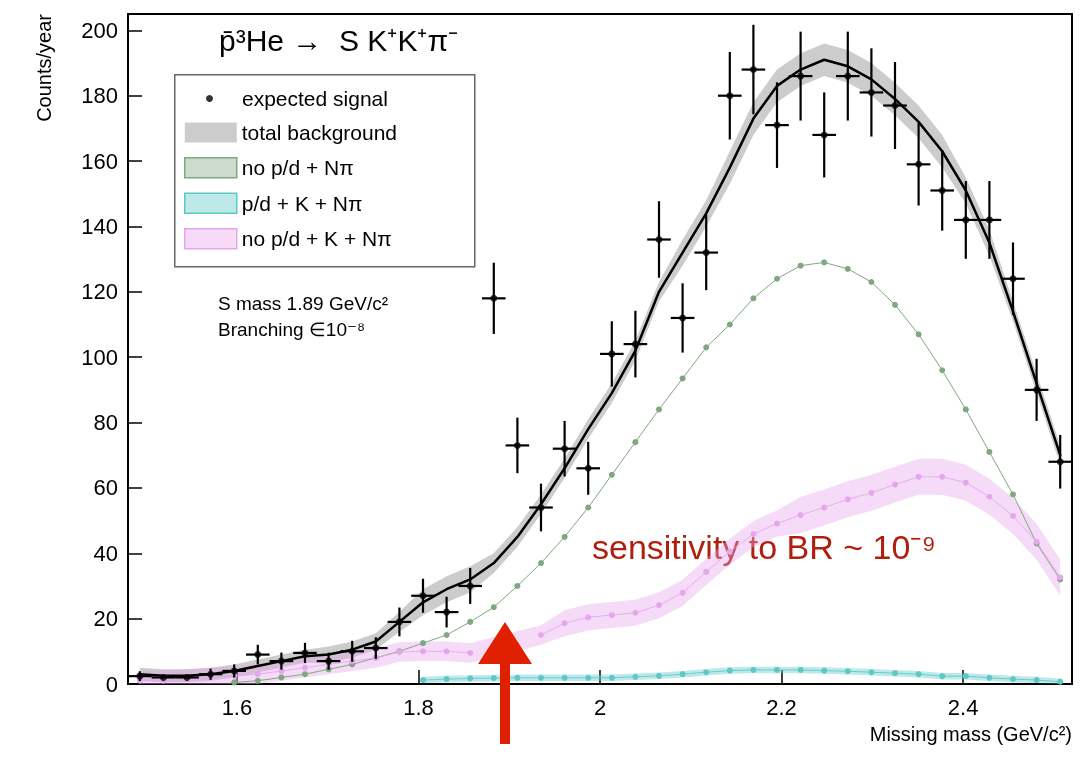 The width and height of the screenshot is (1083, 761). What do you see at coordinates (781, 707) in the screenshot?
I see `x-tick-label: 2.2` at bounding box center [781, 707].